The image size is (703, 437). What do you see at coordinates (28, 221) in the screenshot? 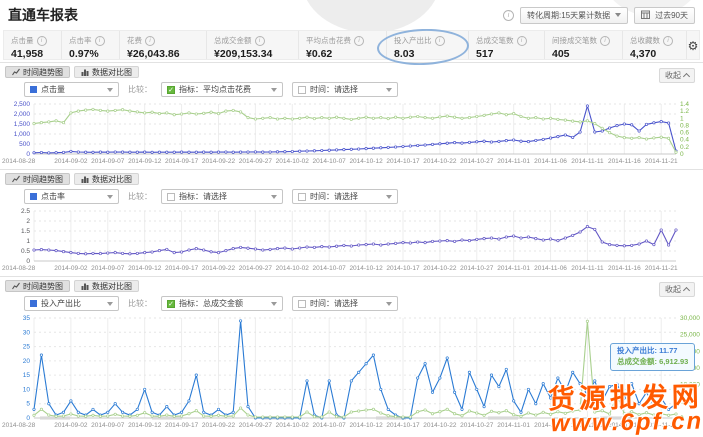
I see `svg-text: 2` at bounding box center [28, 221].